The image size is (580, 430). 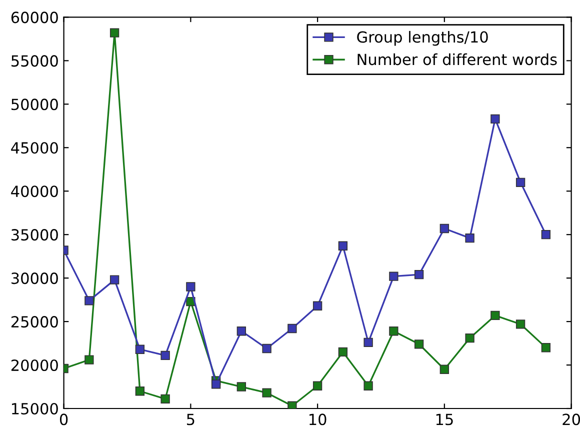 What do you see at coordinates (457, 59) in the screenshot?
I see `legend-label: Number of different words` at bounding box center [457, 59].